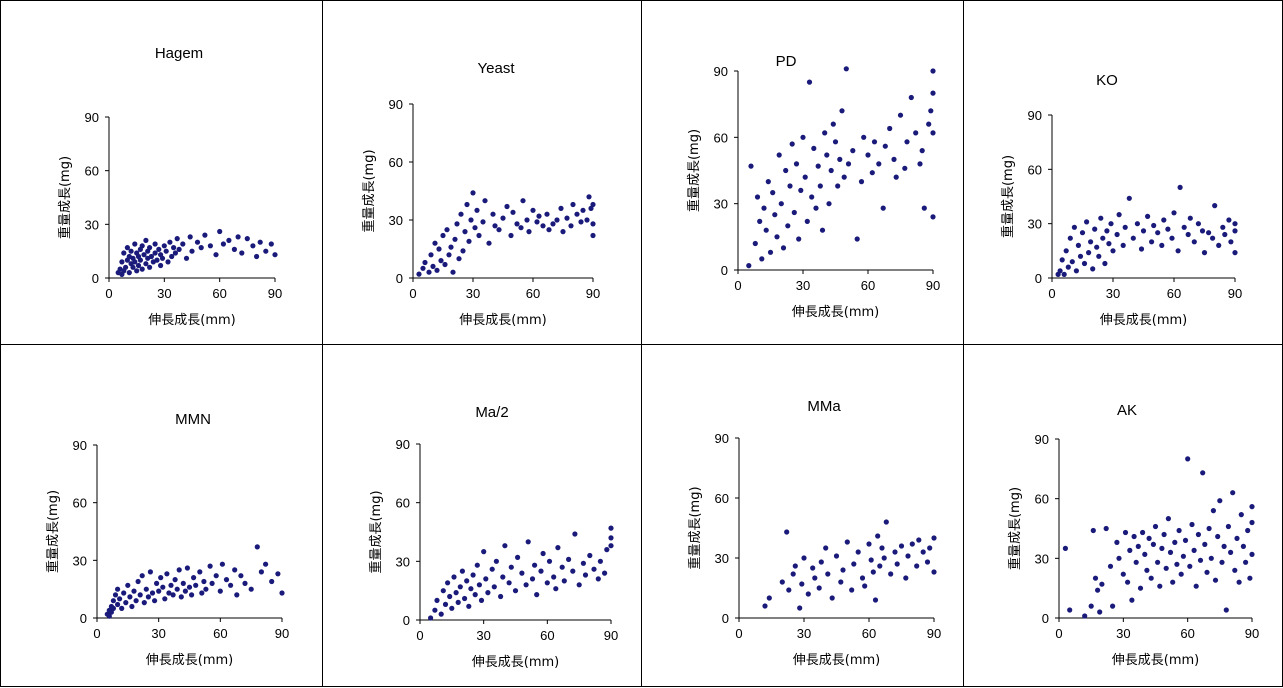 This screenshot has height=688, width=1283. Describe the element at coordinates (722, 498) in the screenshot. I see `y-tick-label: 60` at that location.